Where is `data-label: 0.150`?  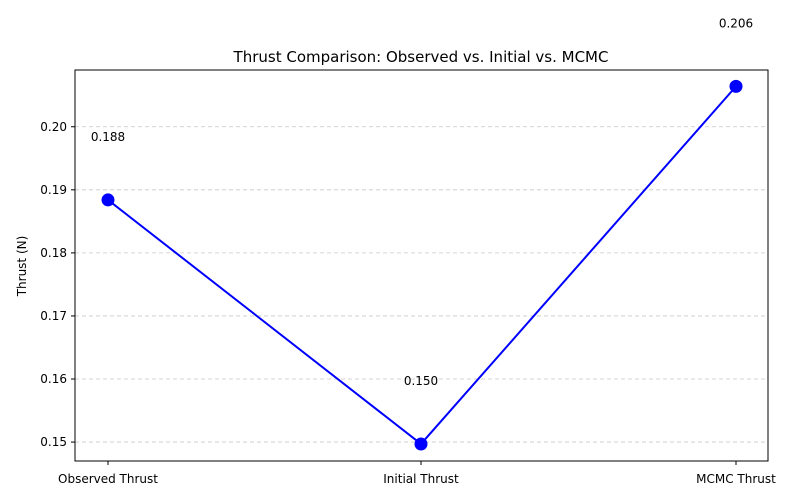
data-label: 0.150 is located at coordinates (421, 381).